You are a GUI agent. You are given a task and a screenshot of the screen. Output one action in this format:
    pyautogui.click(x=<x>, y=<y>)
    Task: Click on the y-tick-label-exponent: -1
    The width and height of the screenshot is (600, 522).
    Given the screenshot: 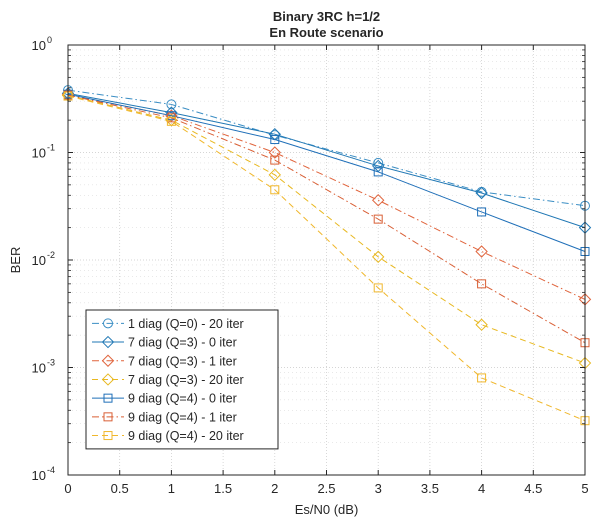 What is the action you would take?
    pyautogui.click(x=51, y=148)
    